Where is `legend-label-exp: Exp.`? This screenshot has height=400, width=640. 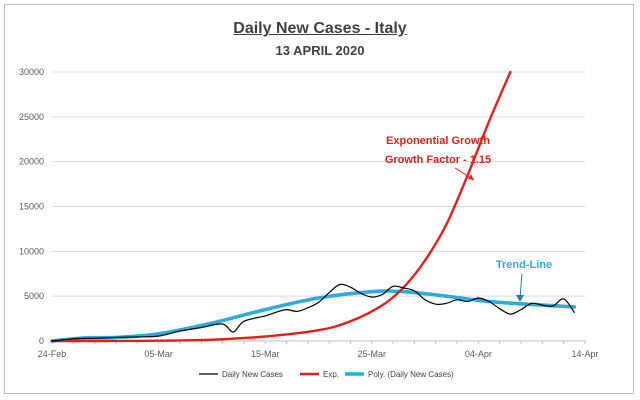 legend-label-exp: Exp. is located at coordinates (331, 374).